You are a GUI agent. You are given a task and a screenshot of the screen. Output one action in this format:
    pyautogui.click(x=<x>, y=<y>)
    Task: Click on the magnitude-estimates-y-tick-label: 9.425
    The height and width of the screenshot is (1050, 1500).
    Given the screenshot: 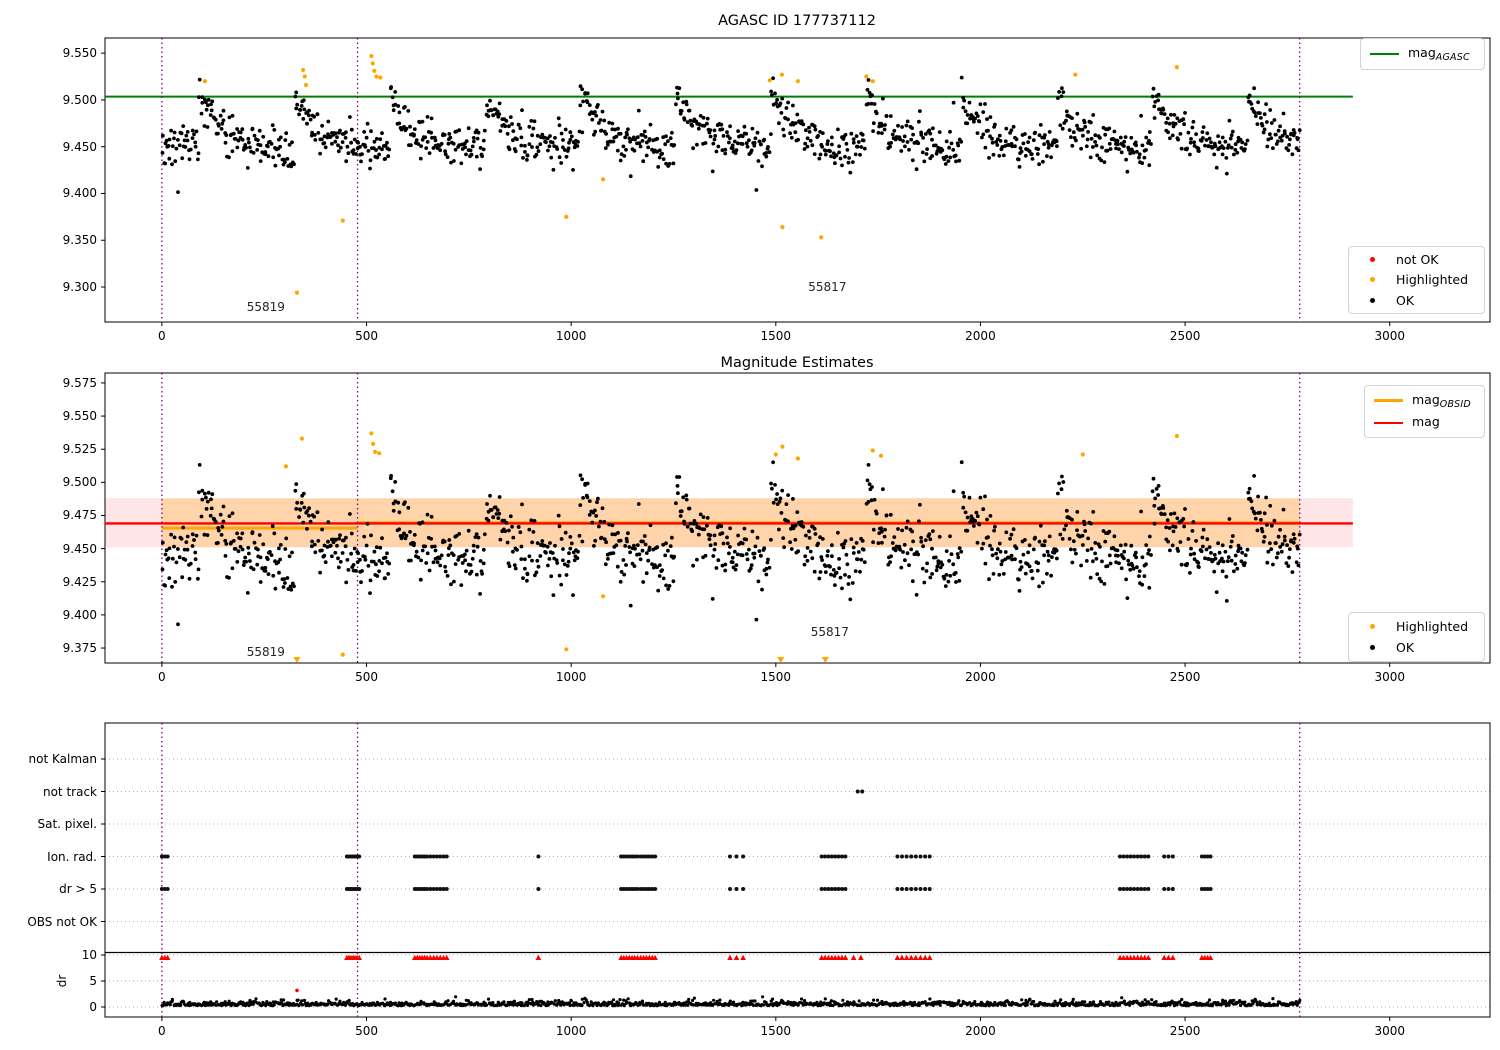 What is the action you would take?
    pyautogui.click(x=79, y=581)
    